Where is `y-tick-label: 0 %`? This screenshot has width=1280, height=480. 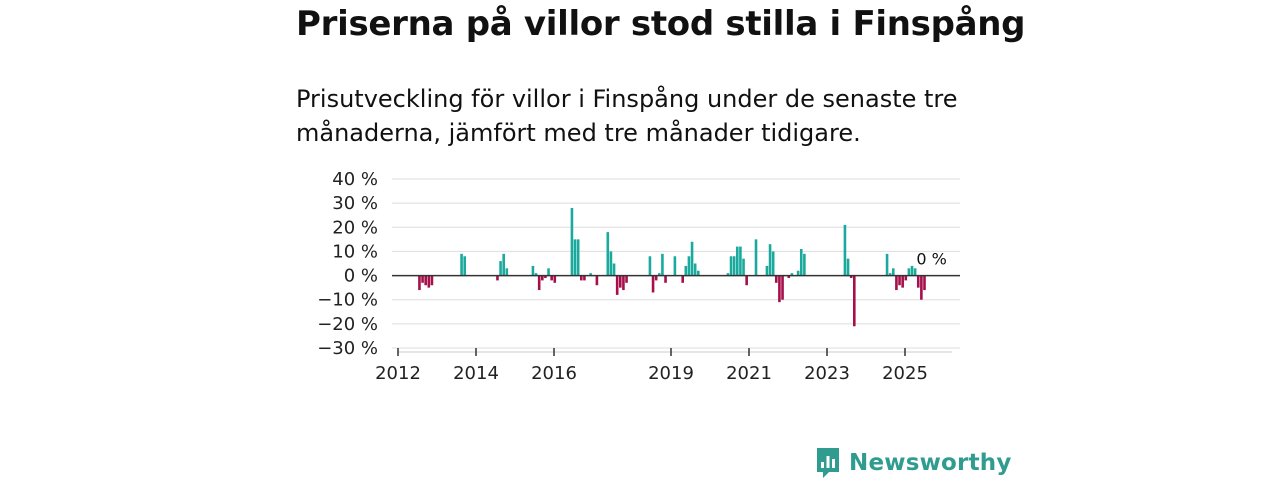 y-tick-label: 0 % is located at coordinates (361, 276).